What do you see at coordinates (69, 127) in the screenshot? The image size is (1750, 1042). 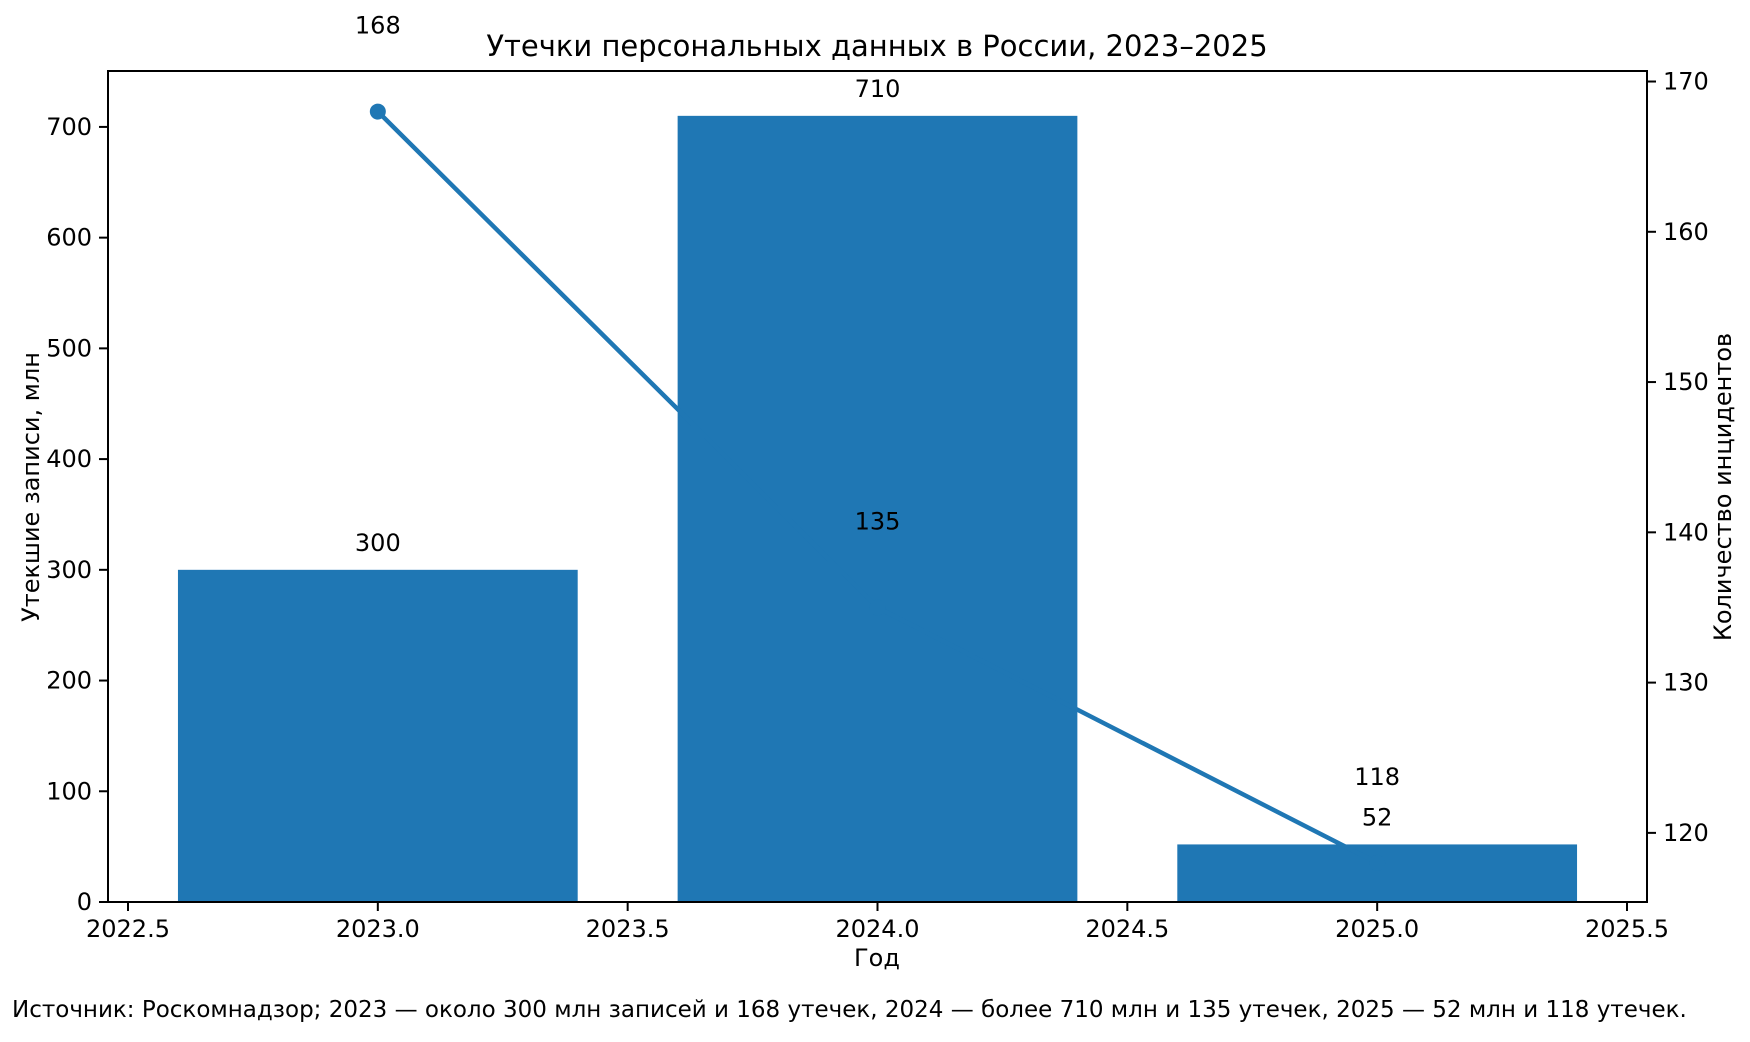 I see `left-y-tick-label: 700` at bounding box center [69, 127].